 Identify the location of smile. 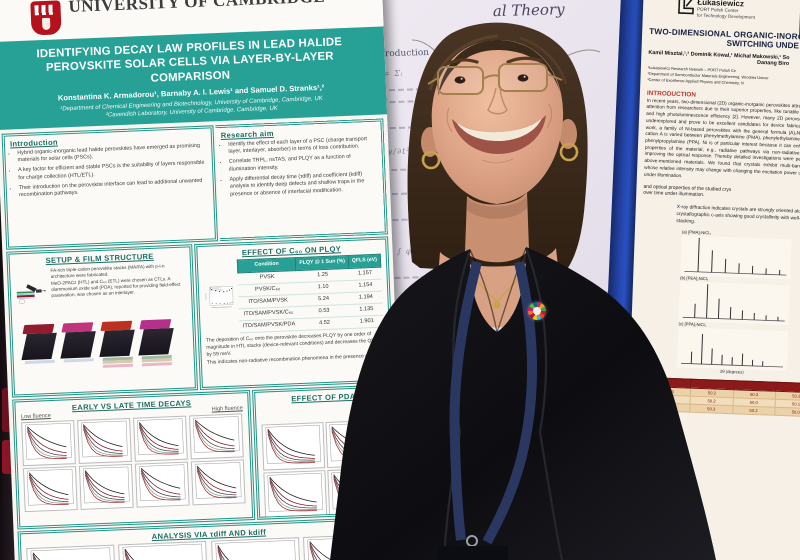
(499, 134).